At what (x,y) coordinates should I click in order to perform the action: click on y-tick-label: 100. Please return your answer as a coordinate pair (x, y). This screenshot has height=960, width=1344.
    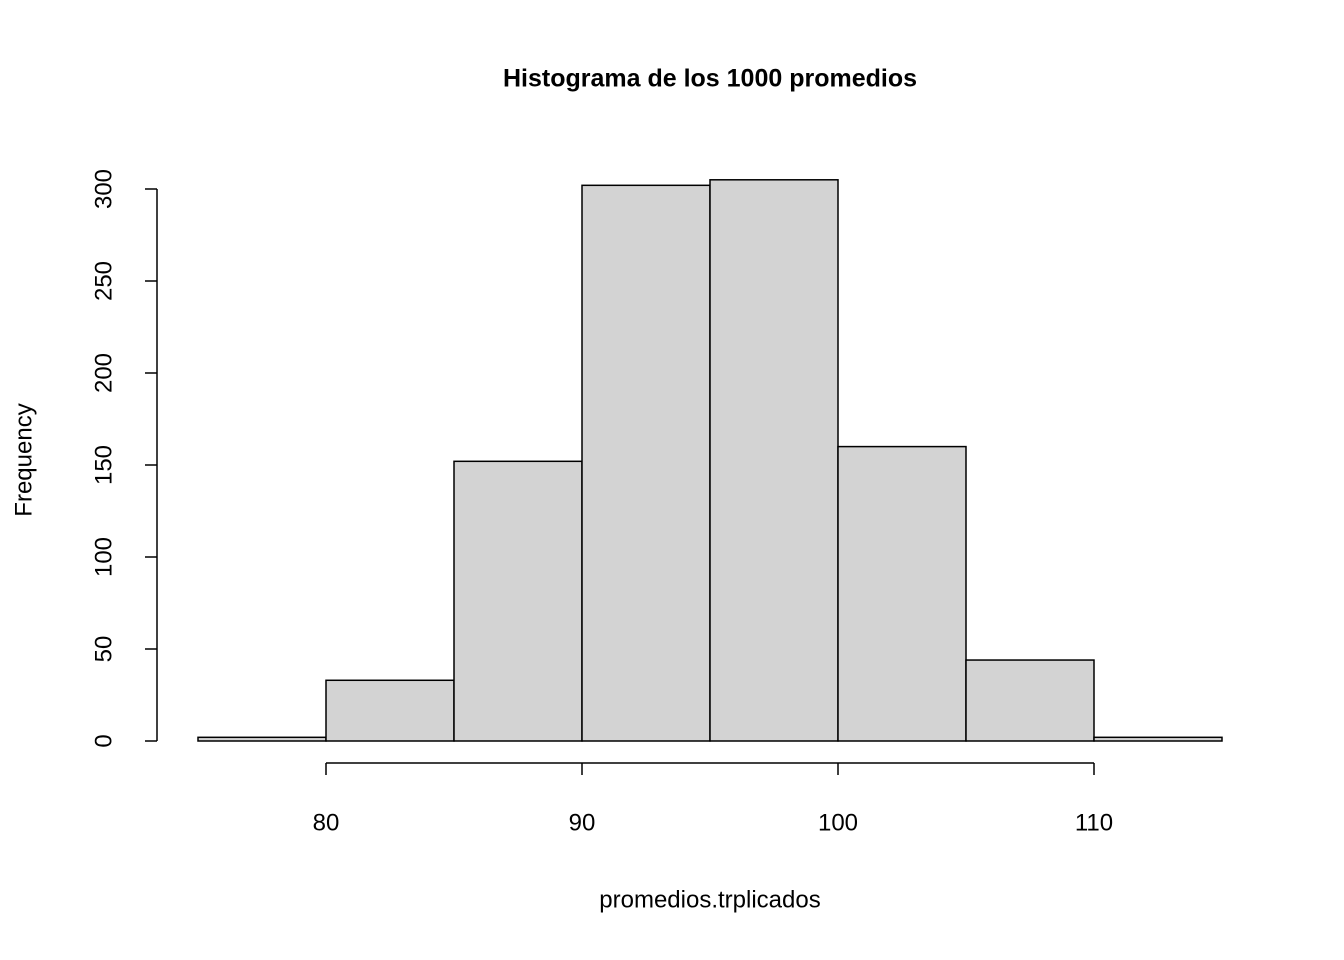
    Looking at the image, I should click on (103, 557).